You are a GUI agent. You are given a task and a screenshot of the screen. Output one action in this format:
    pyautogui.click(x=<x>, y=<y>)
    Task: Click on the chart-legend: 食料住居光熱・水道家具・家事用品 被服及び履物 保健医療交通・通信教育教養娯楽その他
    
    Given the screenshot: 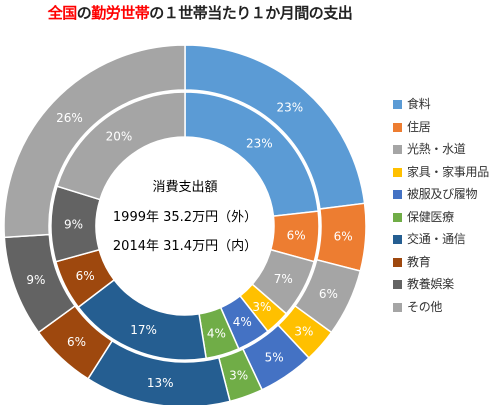 What is the action you would take?
    pyautogui.click(x=441, y=205)
    